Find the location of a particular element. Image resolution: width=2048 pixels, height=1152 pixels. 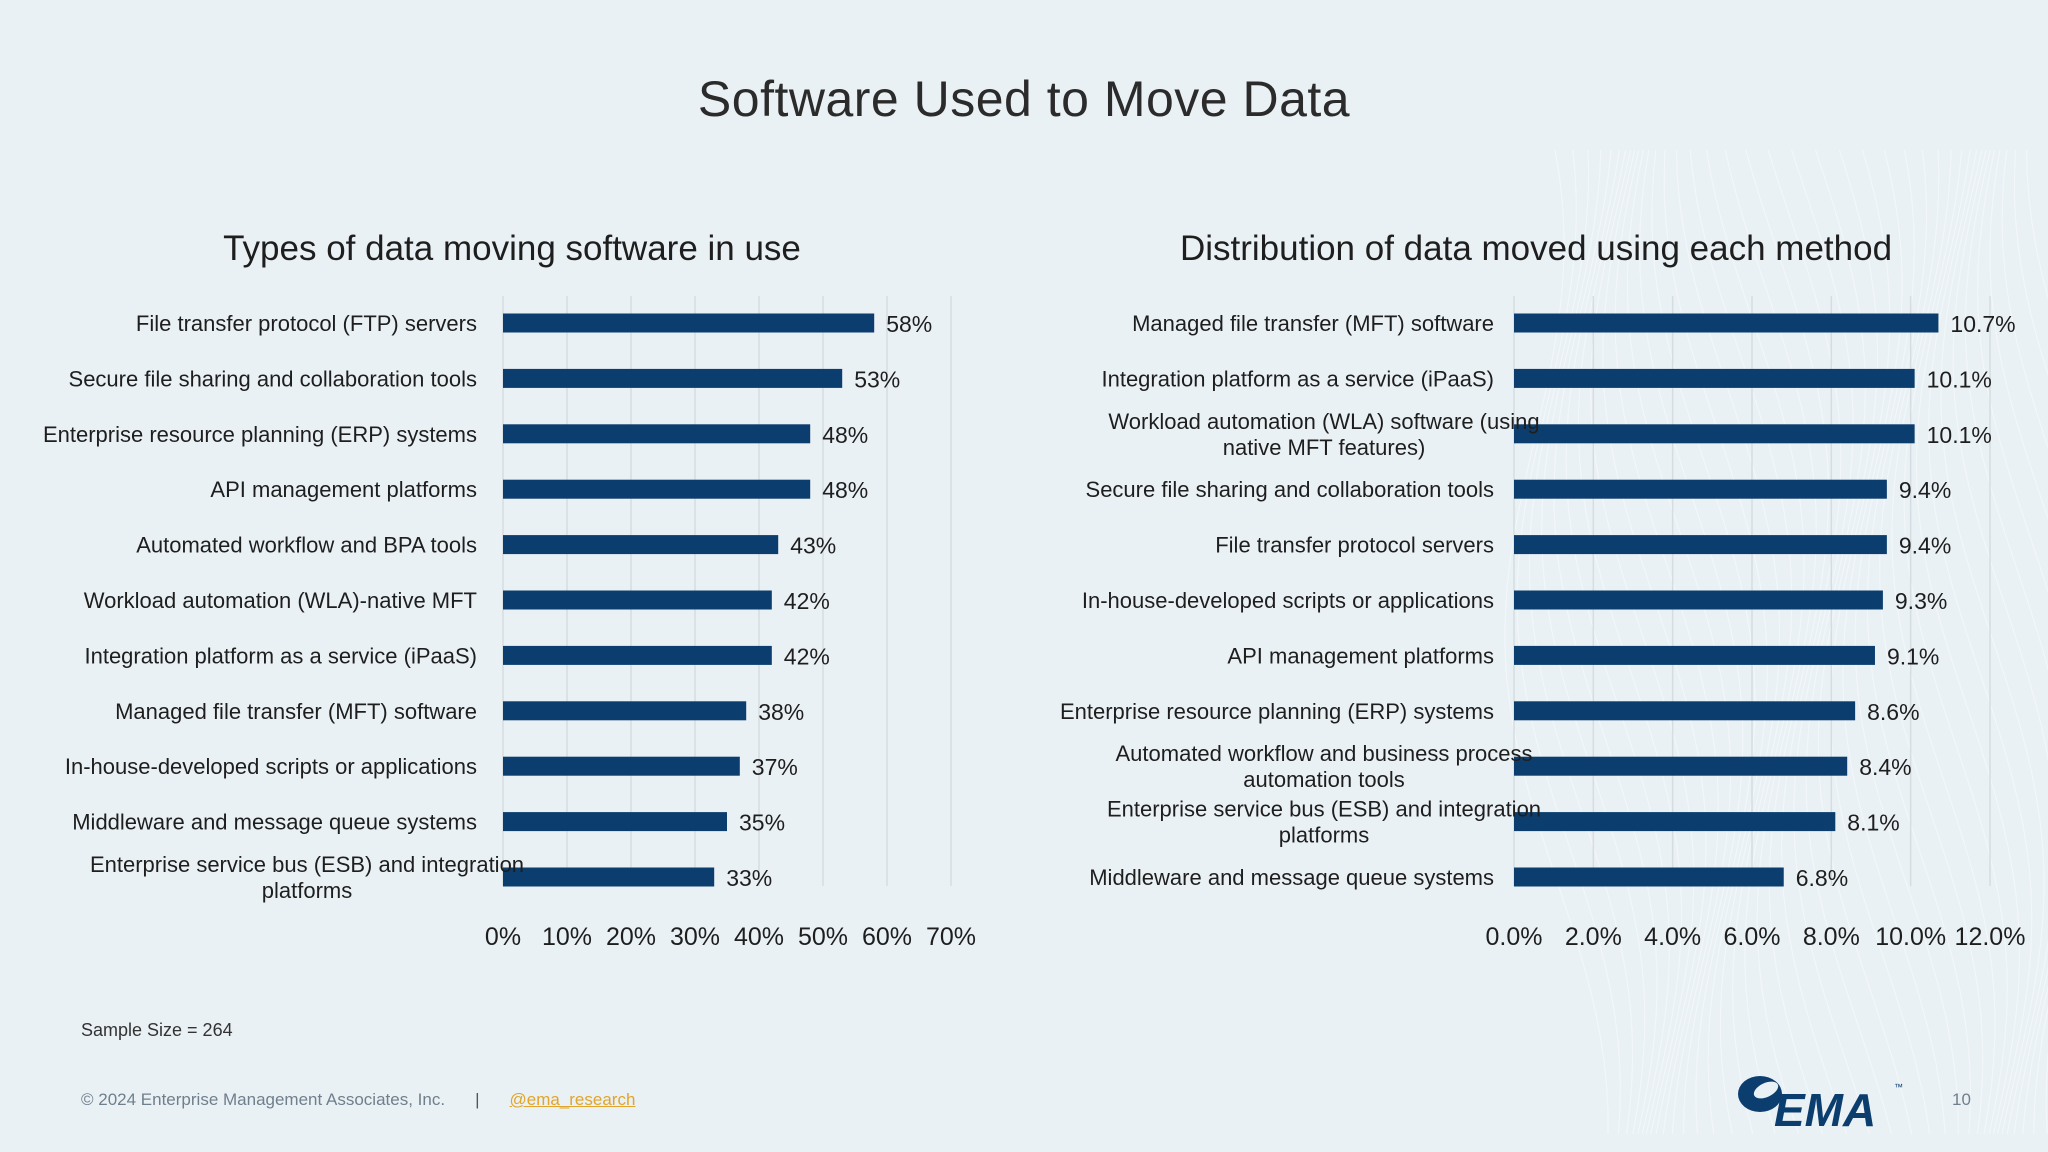

x-tick-label: 30% is located at coordinates (695, 937).